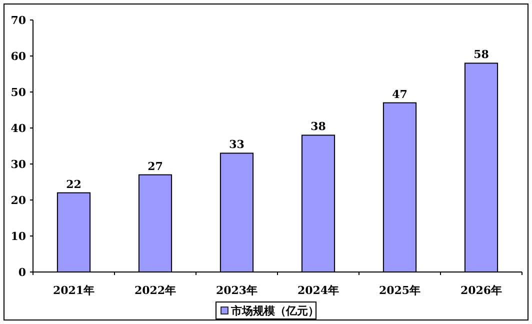 Image resolution: width=532 pixels, height=324 pixels. I want to click on x-tick-label: 2022年, so click(155, 290).